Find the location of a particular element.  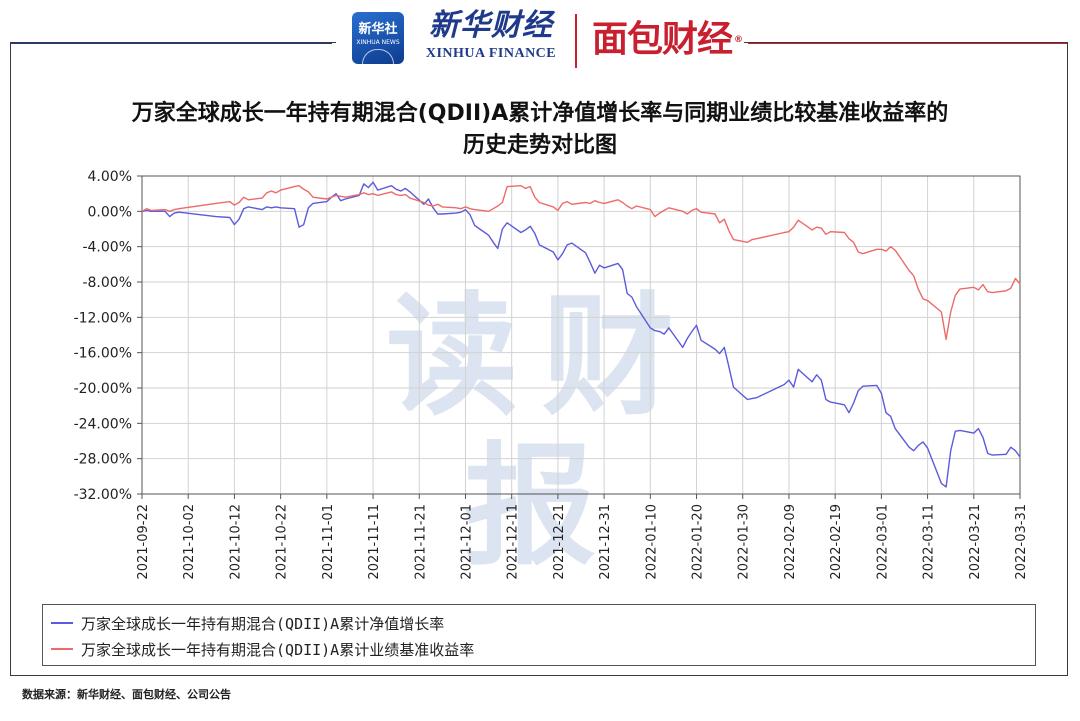

x-tick-label: 2021-12-21 is located at coordinates (559, 542).